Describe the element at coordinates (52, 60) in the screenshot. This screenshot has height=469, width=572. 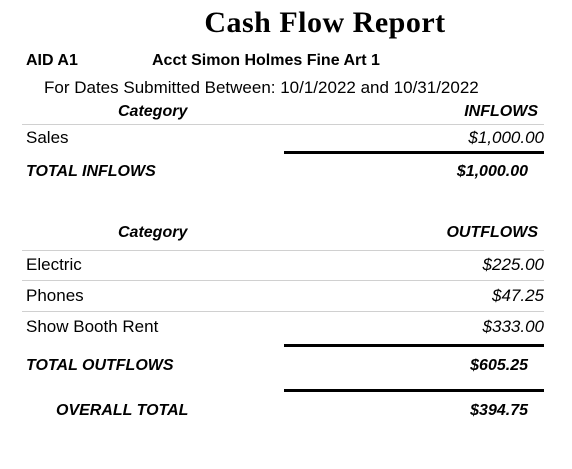
I see `aid-label: AID A1` at that location.